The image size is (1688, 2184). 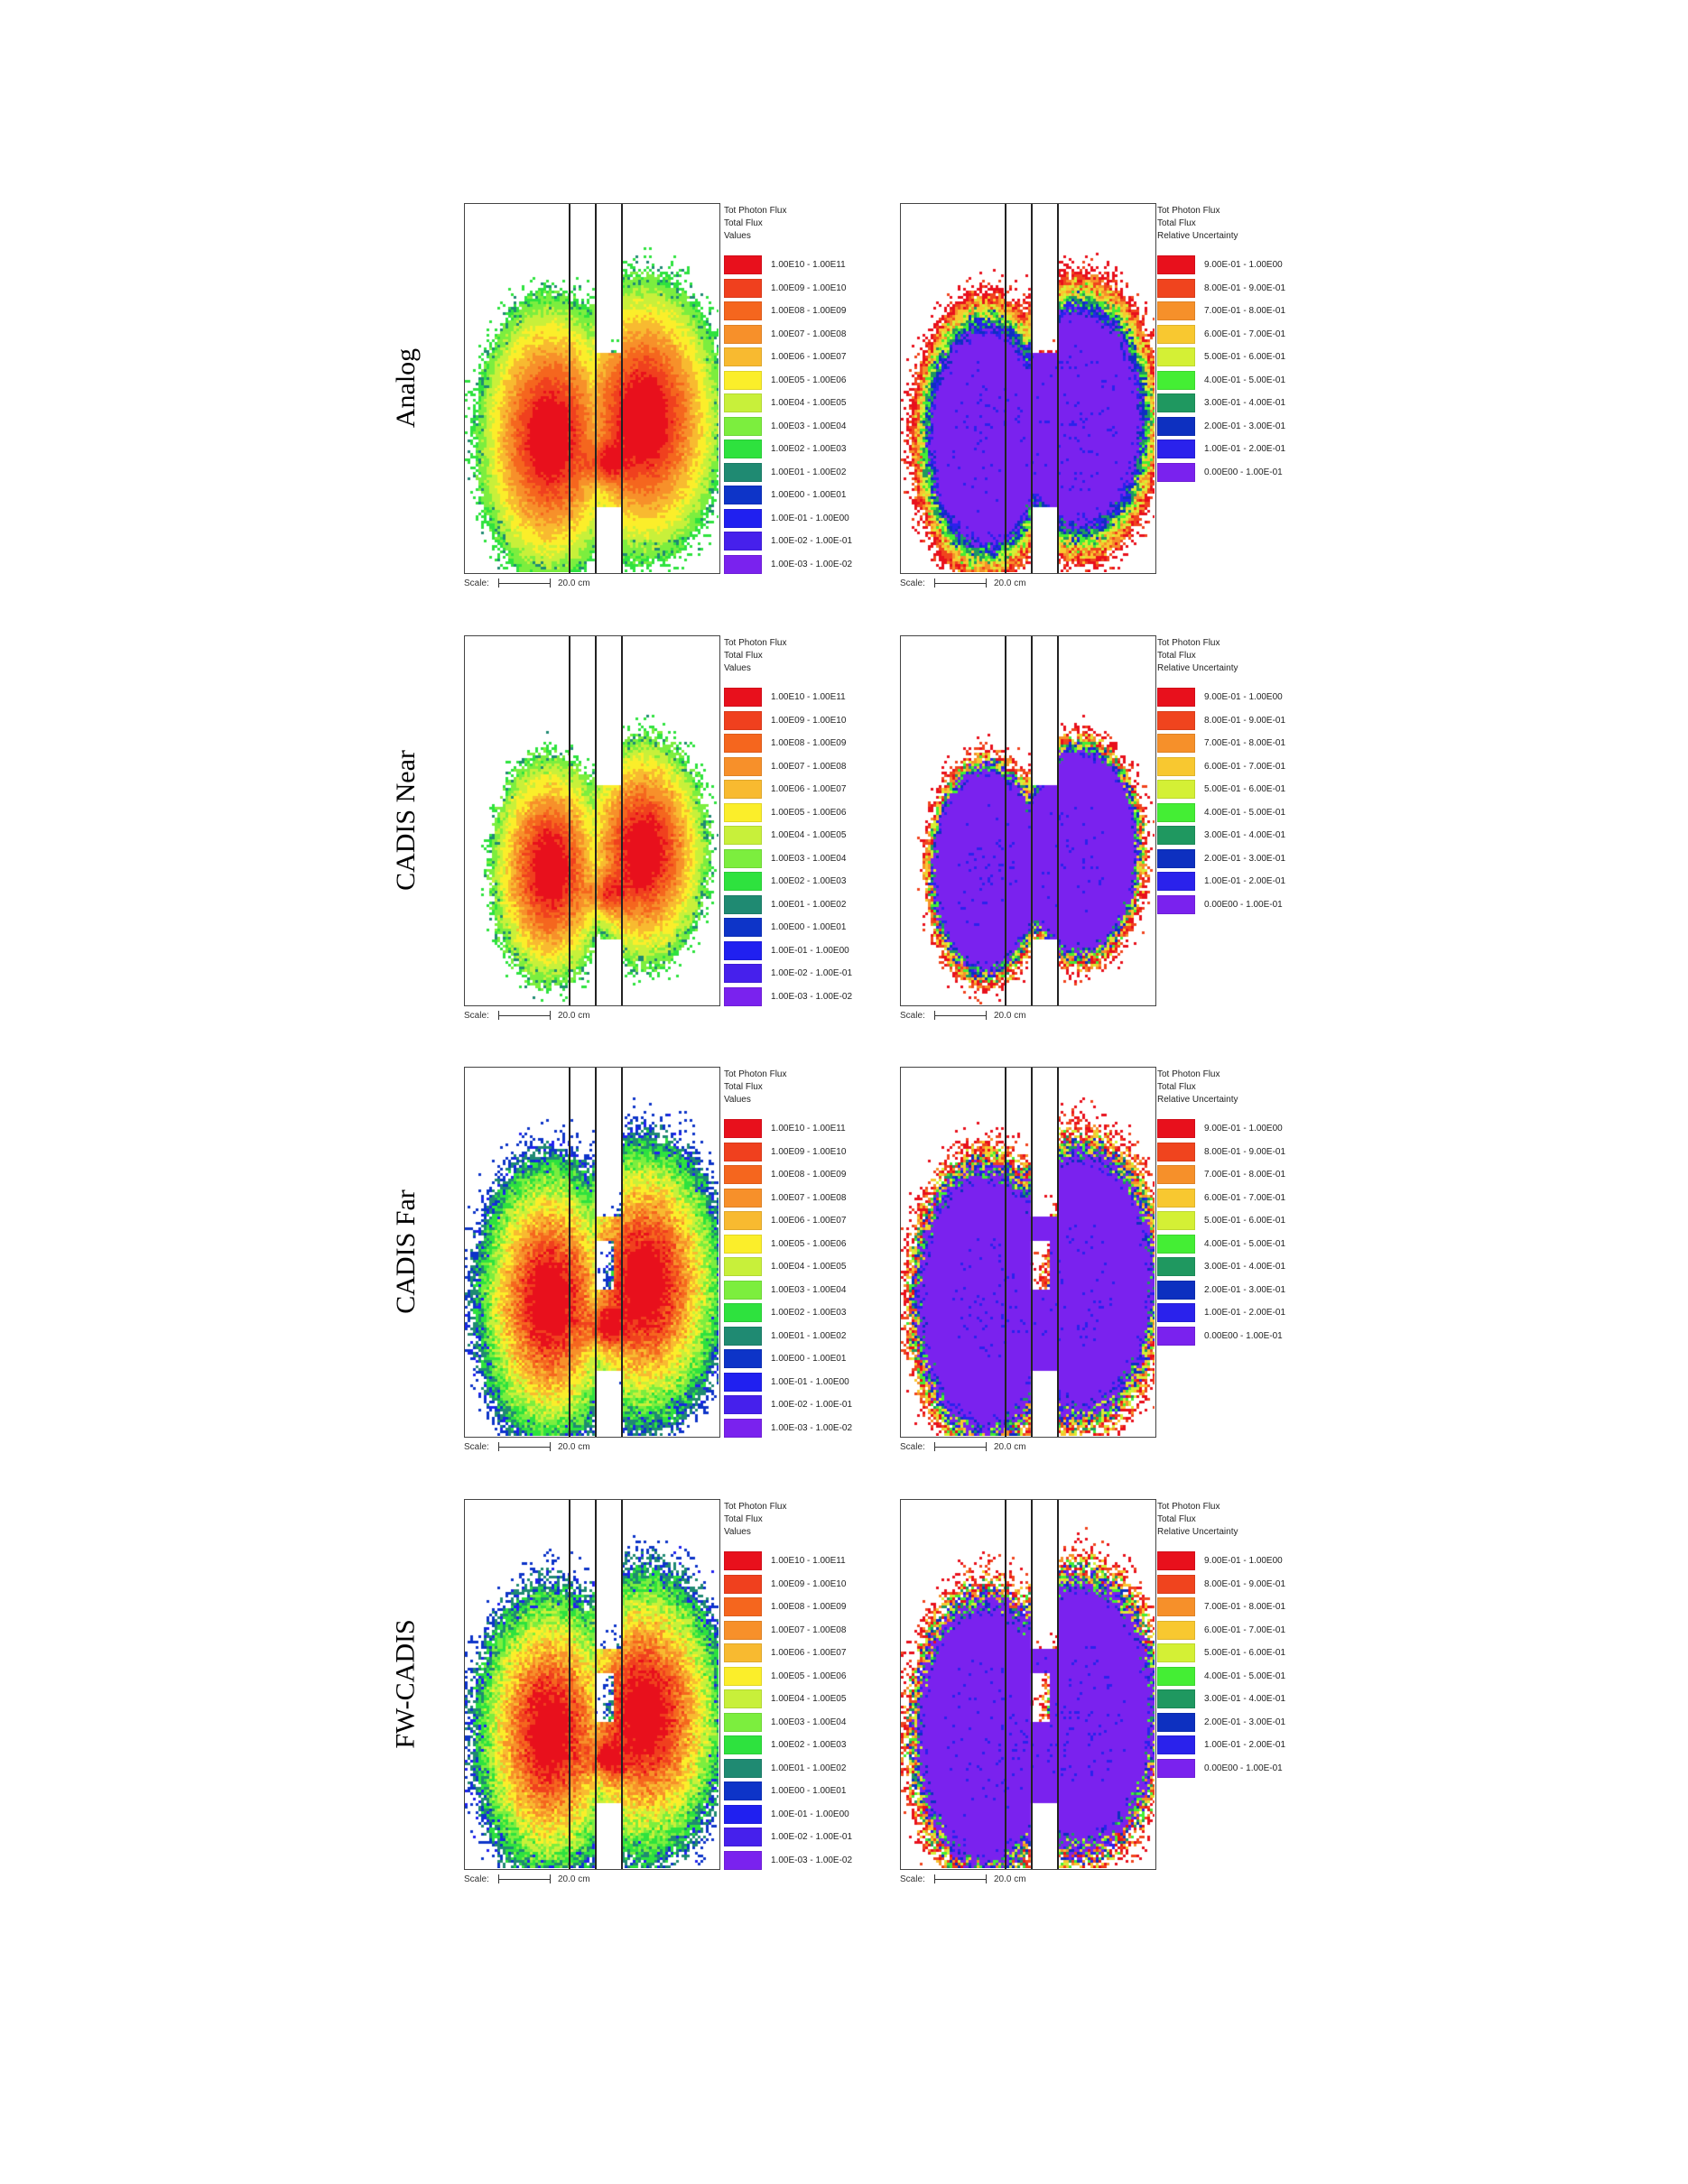 What do you see at coordinates (1221, 697) in the screenshot?
I see `legend-item: 9.00E-01 - 1.00E00` at bounding box center [1221, 697].